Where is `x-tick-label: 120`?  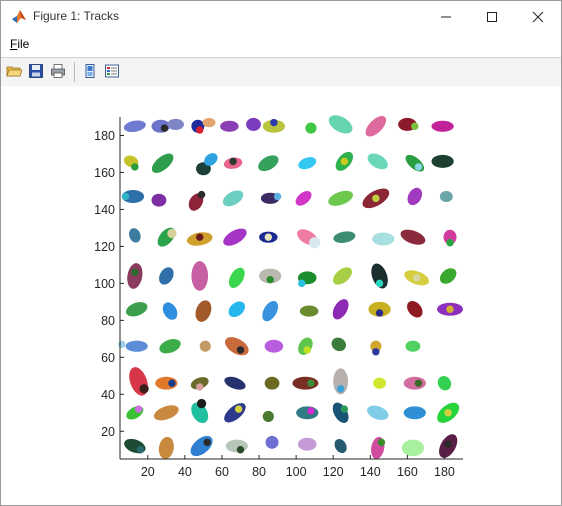 x-tick-label: 120 is located at coordinates (333, 472).